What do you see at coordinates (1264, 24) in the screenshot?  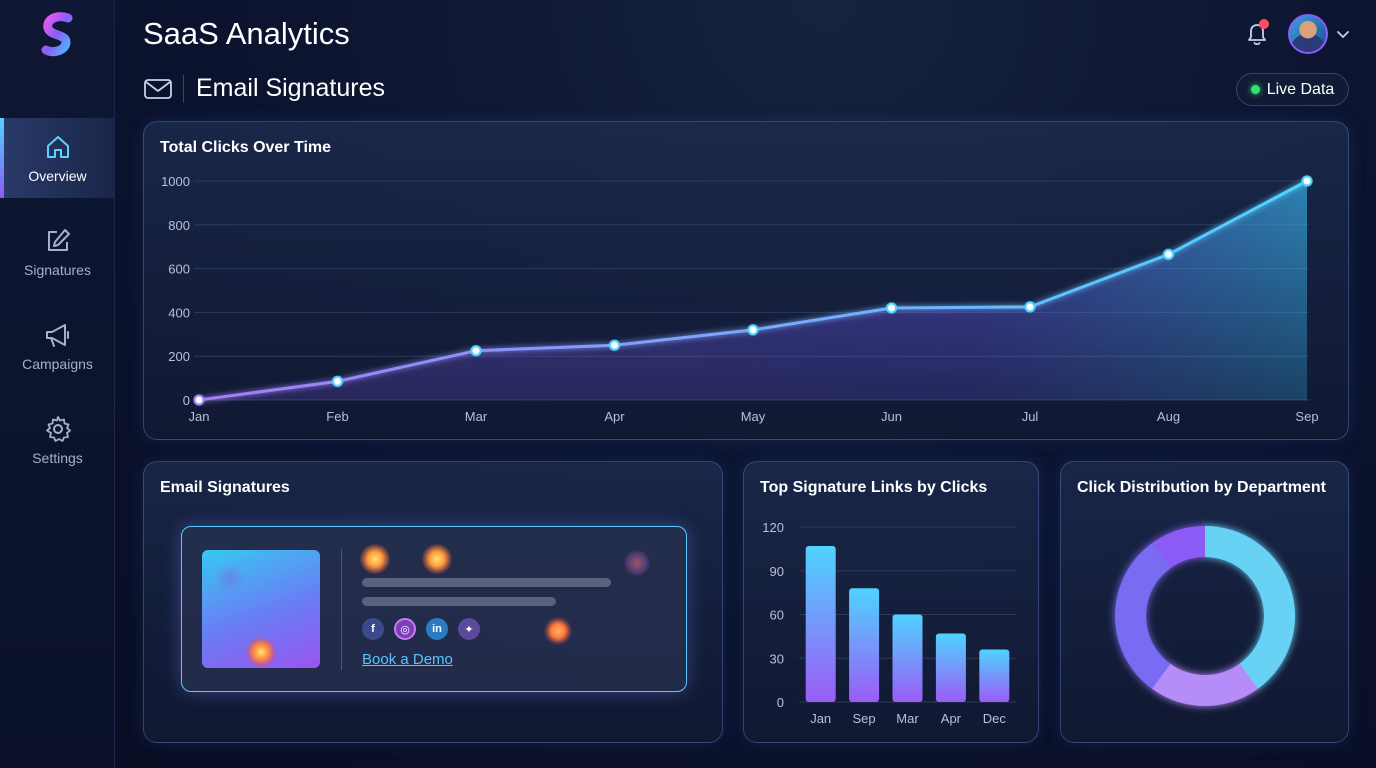 I see `notification-dot` at bounding box center [1264, 24].